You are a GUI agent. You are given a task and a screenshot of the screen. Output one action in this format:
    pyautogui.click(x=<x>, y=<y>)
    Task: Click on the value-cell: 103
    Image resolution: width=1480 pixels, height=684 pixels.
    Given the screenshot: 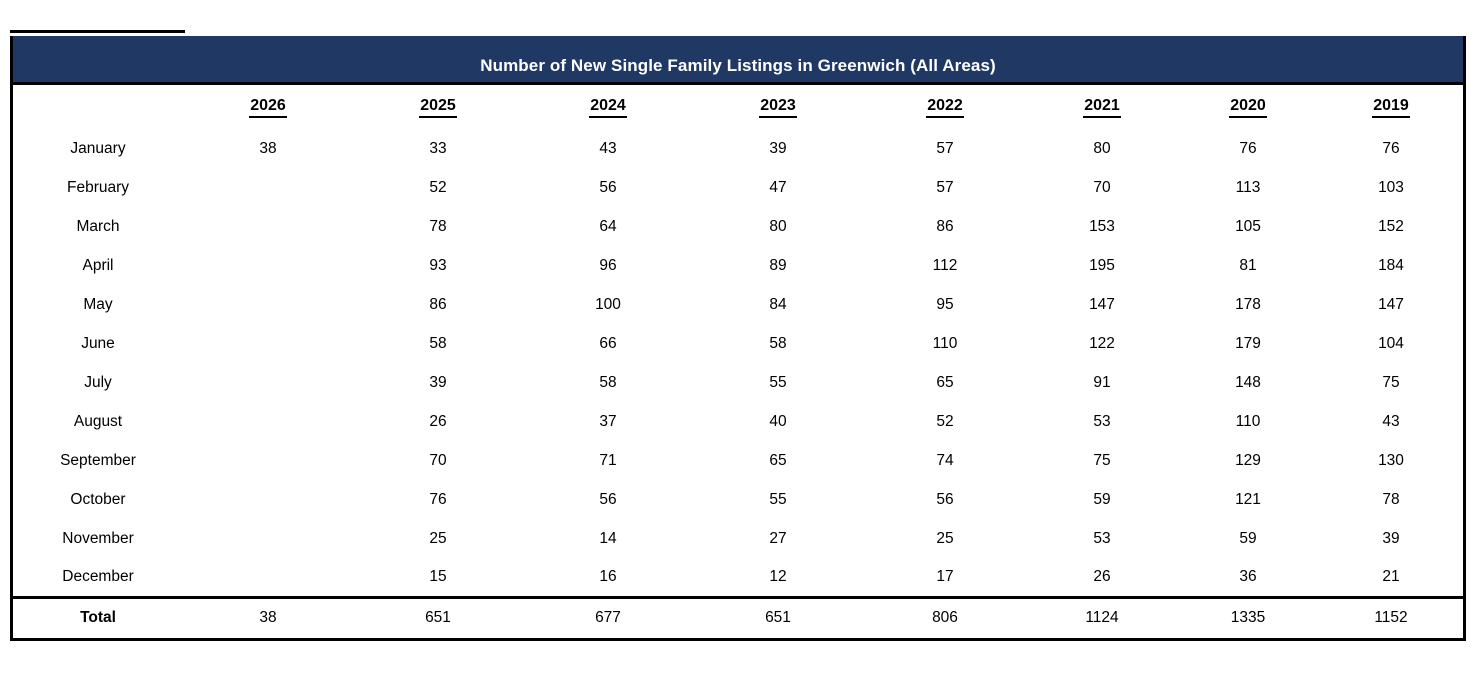 What is the action you would take?
    pyautogui.click(x=1391, y=187)
    